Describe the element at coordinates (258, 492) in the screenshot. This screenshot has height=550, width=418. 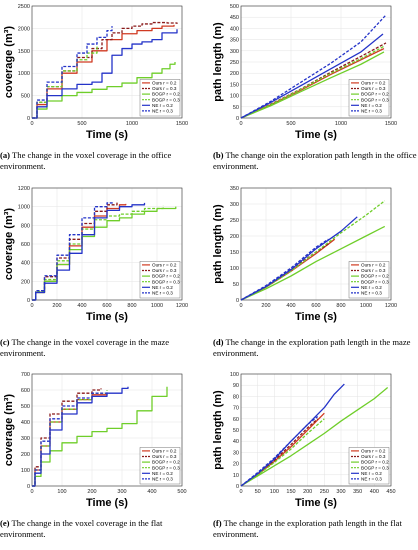
I see `x-tick-label: 50` at that location.